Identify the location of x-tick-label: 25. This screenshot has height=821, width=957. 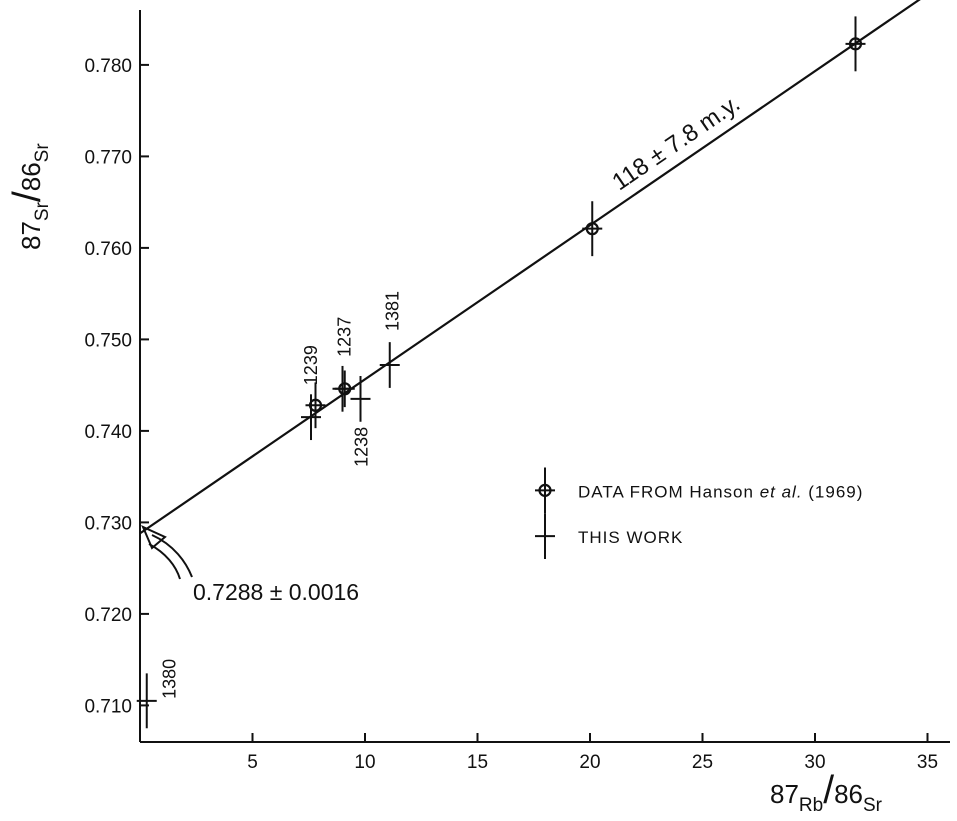
(702, 762).